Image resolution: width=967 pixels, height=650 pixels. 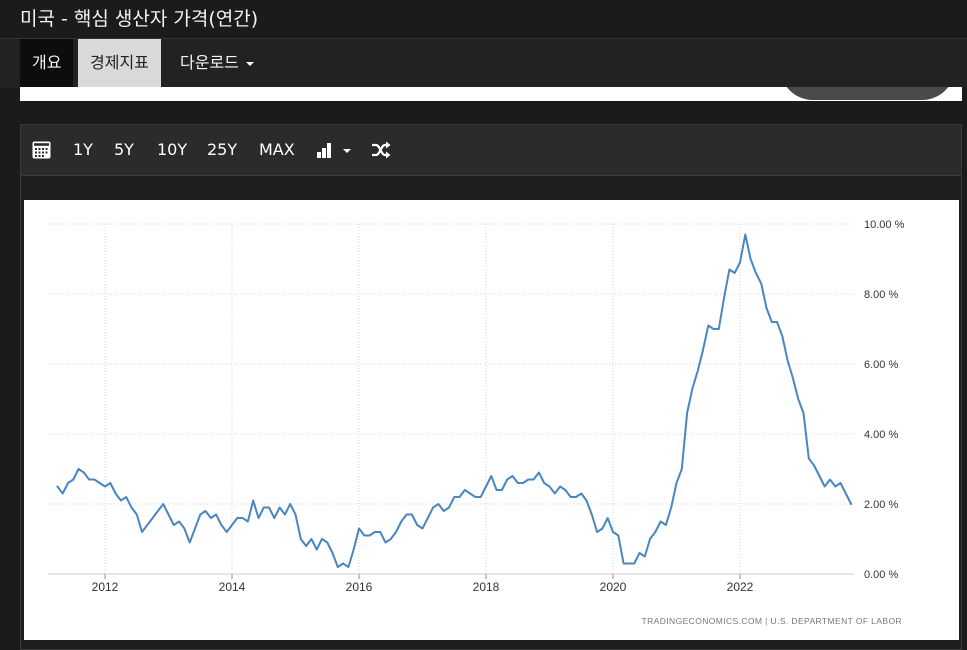 What do you see at coordinates (881, 505) in the screenshot?
I see `y-tick-label: 2.00 %` at bounding box center [881, 505].